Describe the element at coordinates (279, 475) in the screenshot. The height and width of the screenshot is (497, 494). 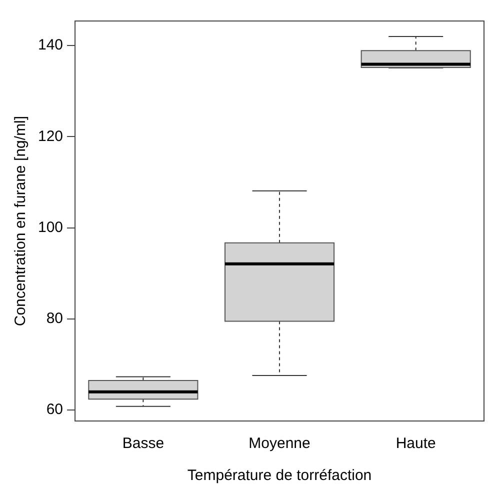
I see `x-axis-title: Température de torréfaction` at that location.